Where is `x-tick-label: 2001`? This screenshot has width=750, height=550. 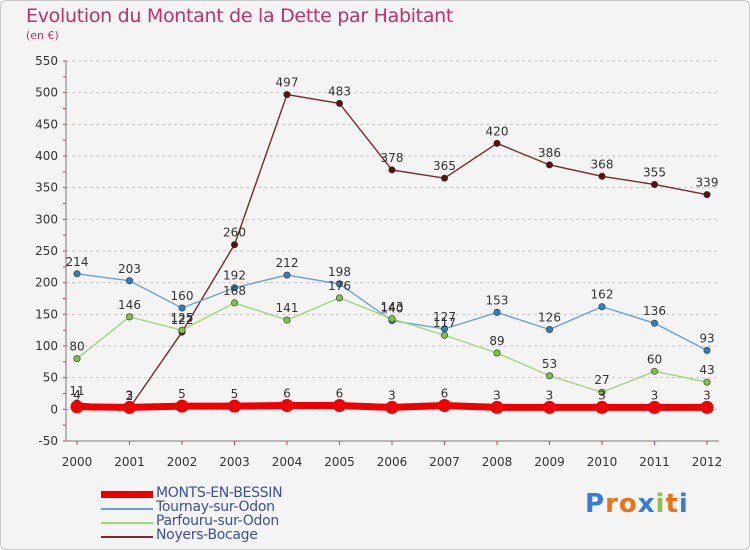
x-tick-label: 2001 is located at coordinates (129, 462).